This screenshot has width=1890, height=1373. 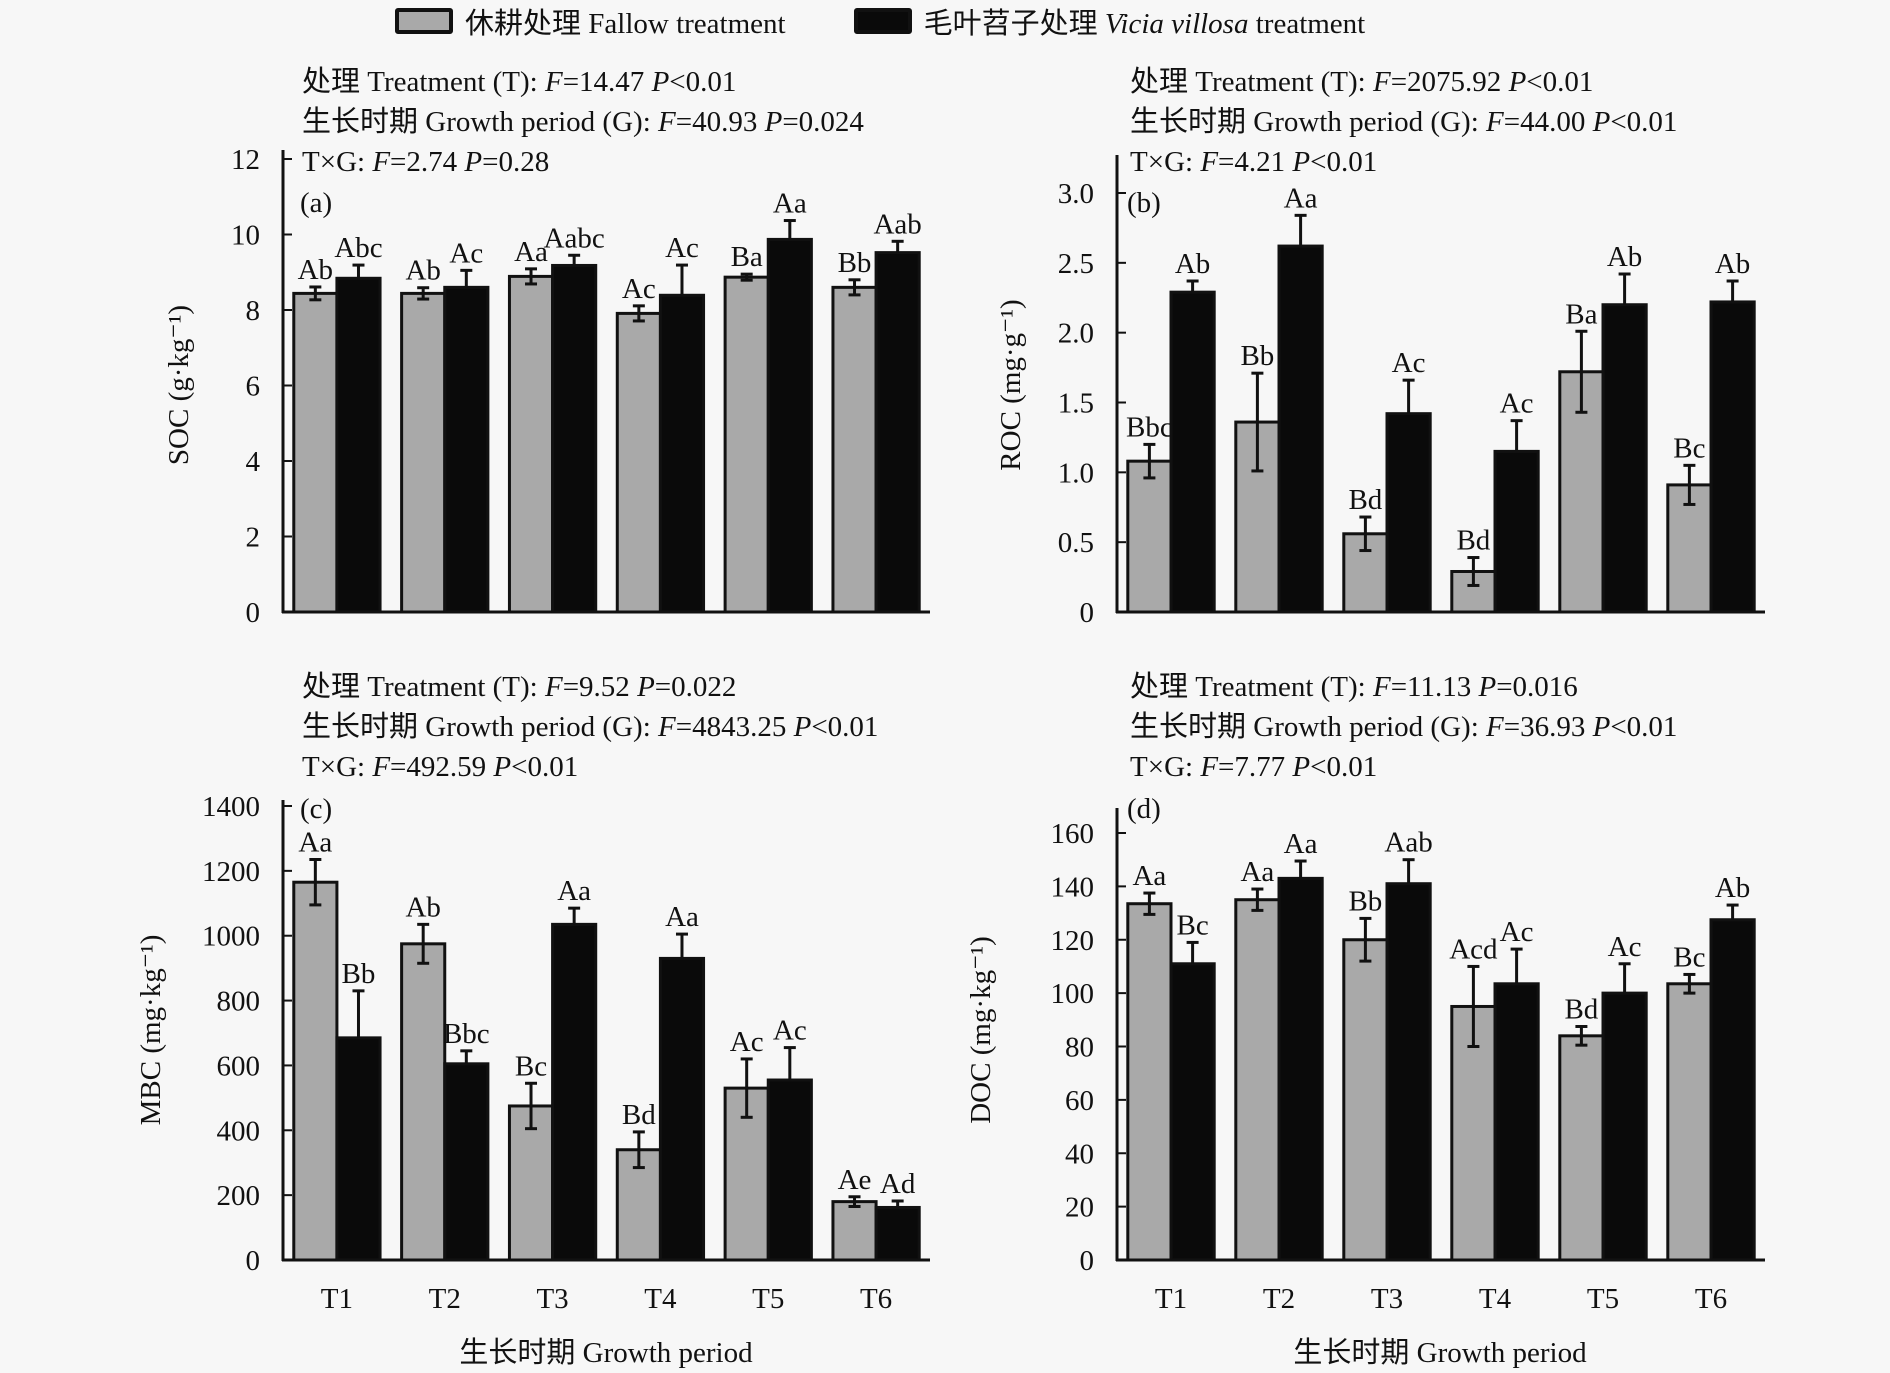 I want to click on y-tick-label: 1400, so click(x=231, y=807).